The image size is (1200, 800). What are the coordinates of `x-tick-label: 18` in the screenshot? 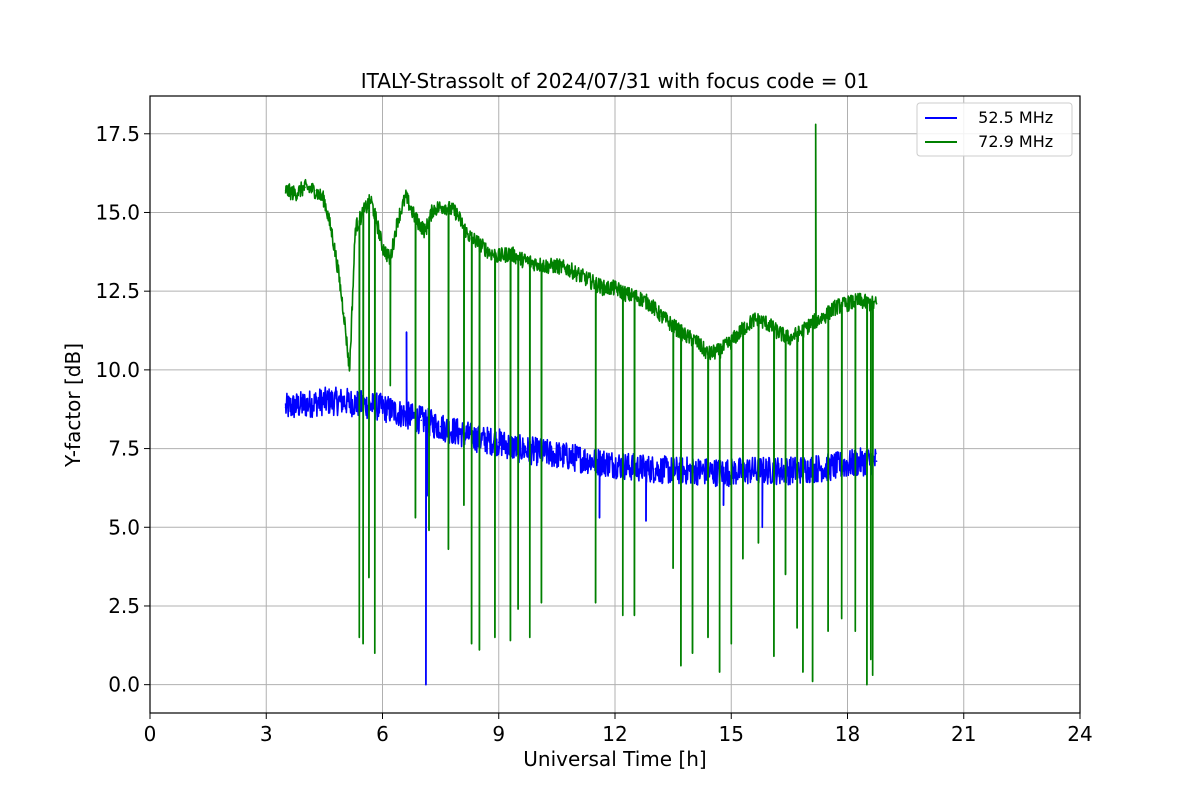 It's located at (847, 734).